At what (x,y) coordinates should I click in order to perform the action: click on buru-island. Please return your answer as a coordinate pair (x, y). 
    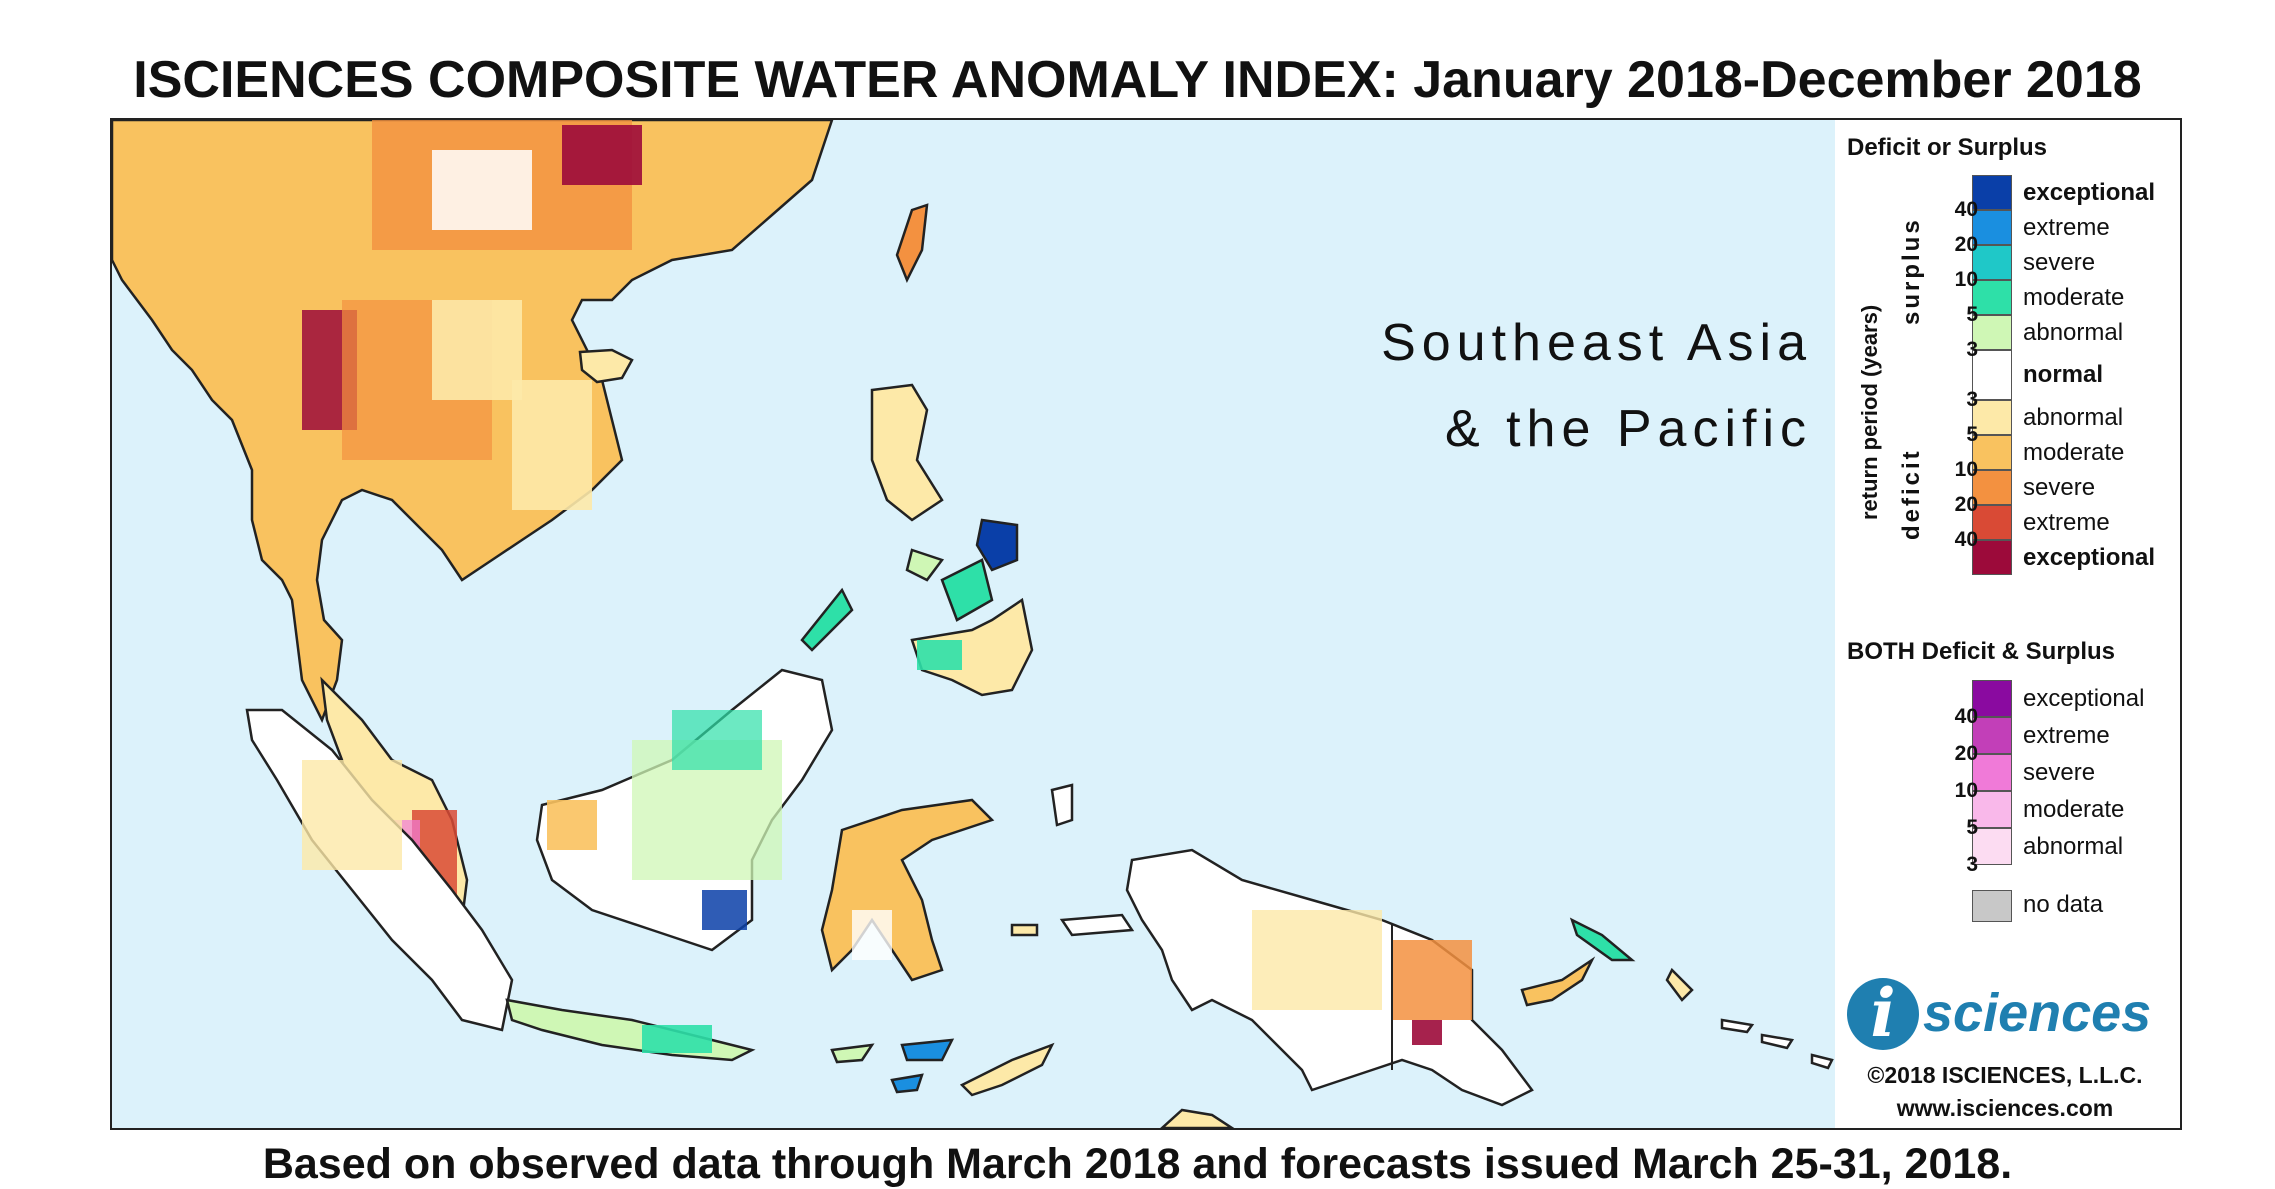
    Looking at the image, I should click on (1024, 930).